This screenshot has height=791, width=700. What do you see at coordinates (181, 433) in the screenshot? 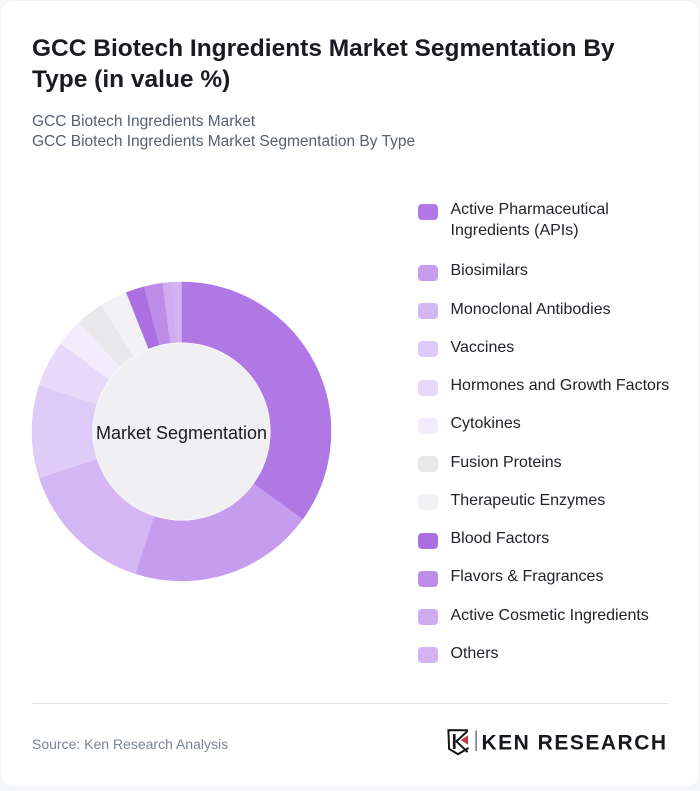
I see `svg-text: Market Segmentation` at bounding box center [181, 433].